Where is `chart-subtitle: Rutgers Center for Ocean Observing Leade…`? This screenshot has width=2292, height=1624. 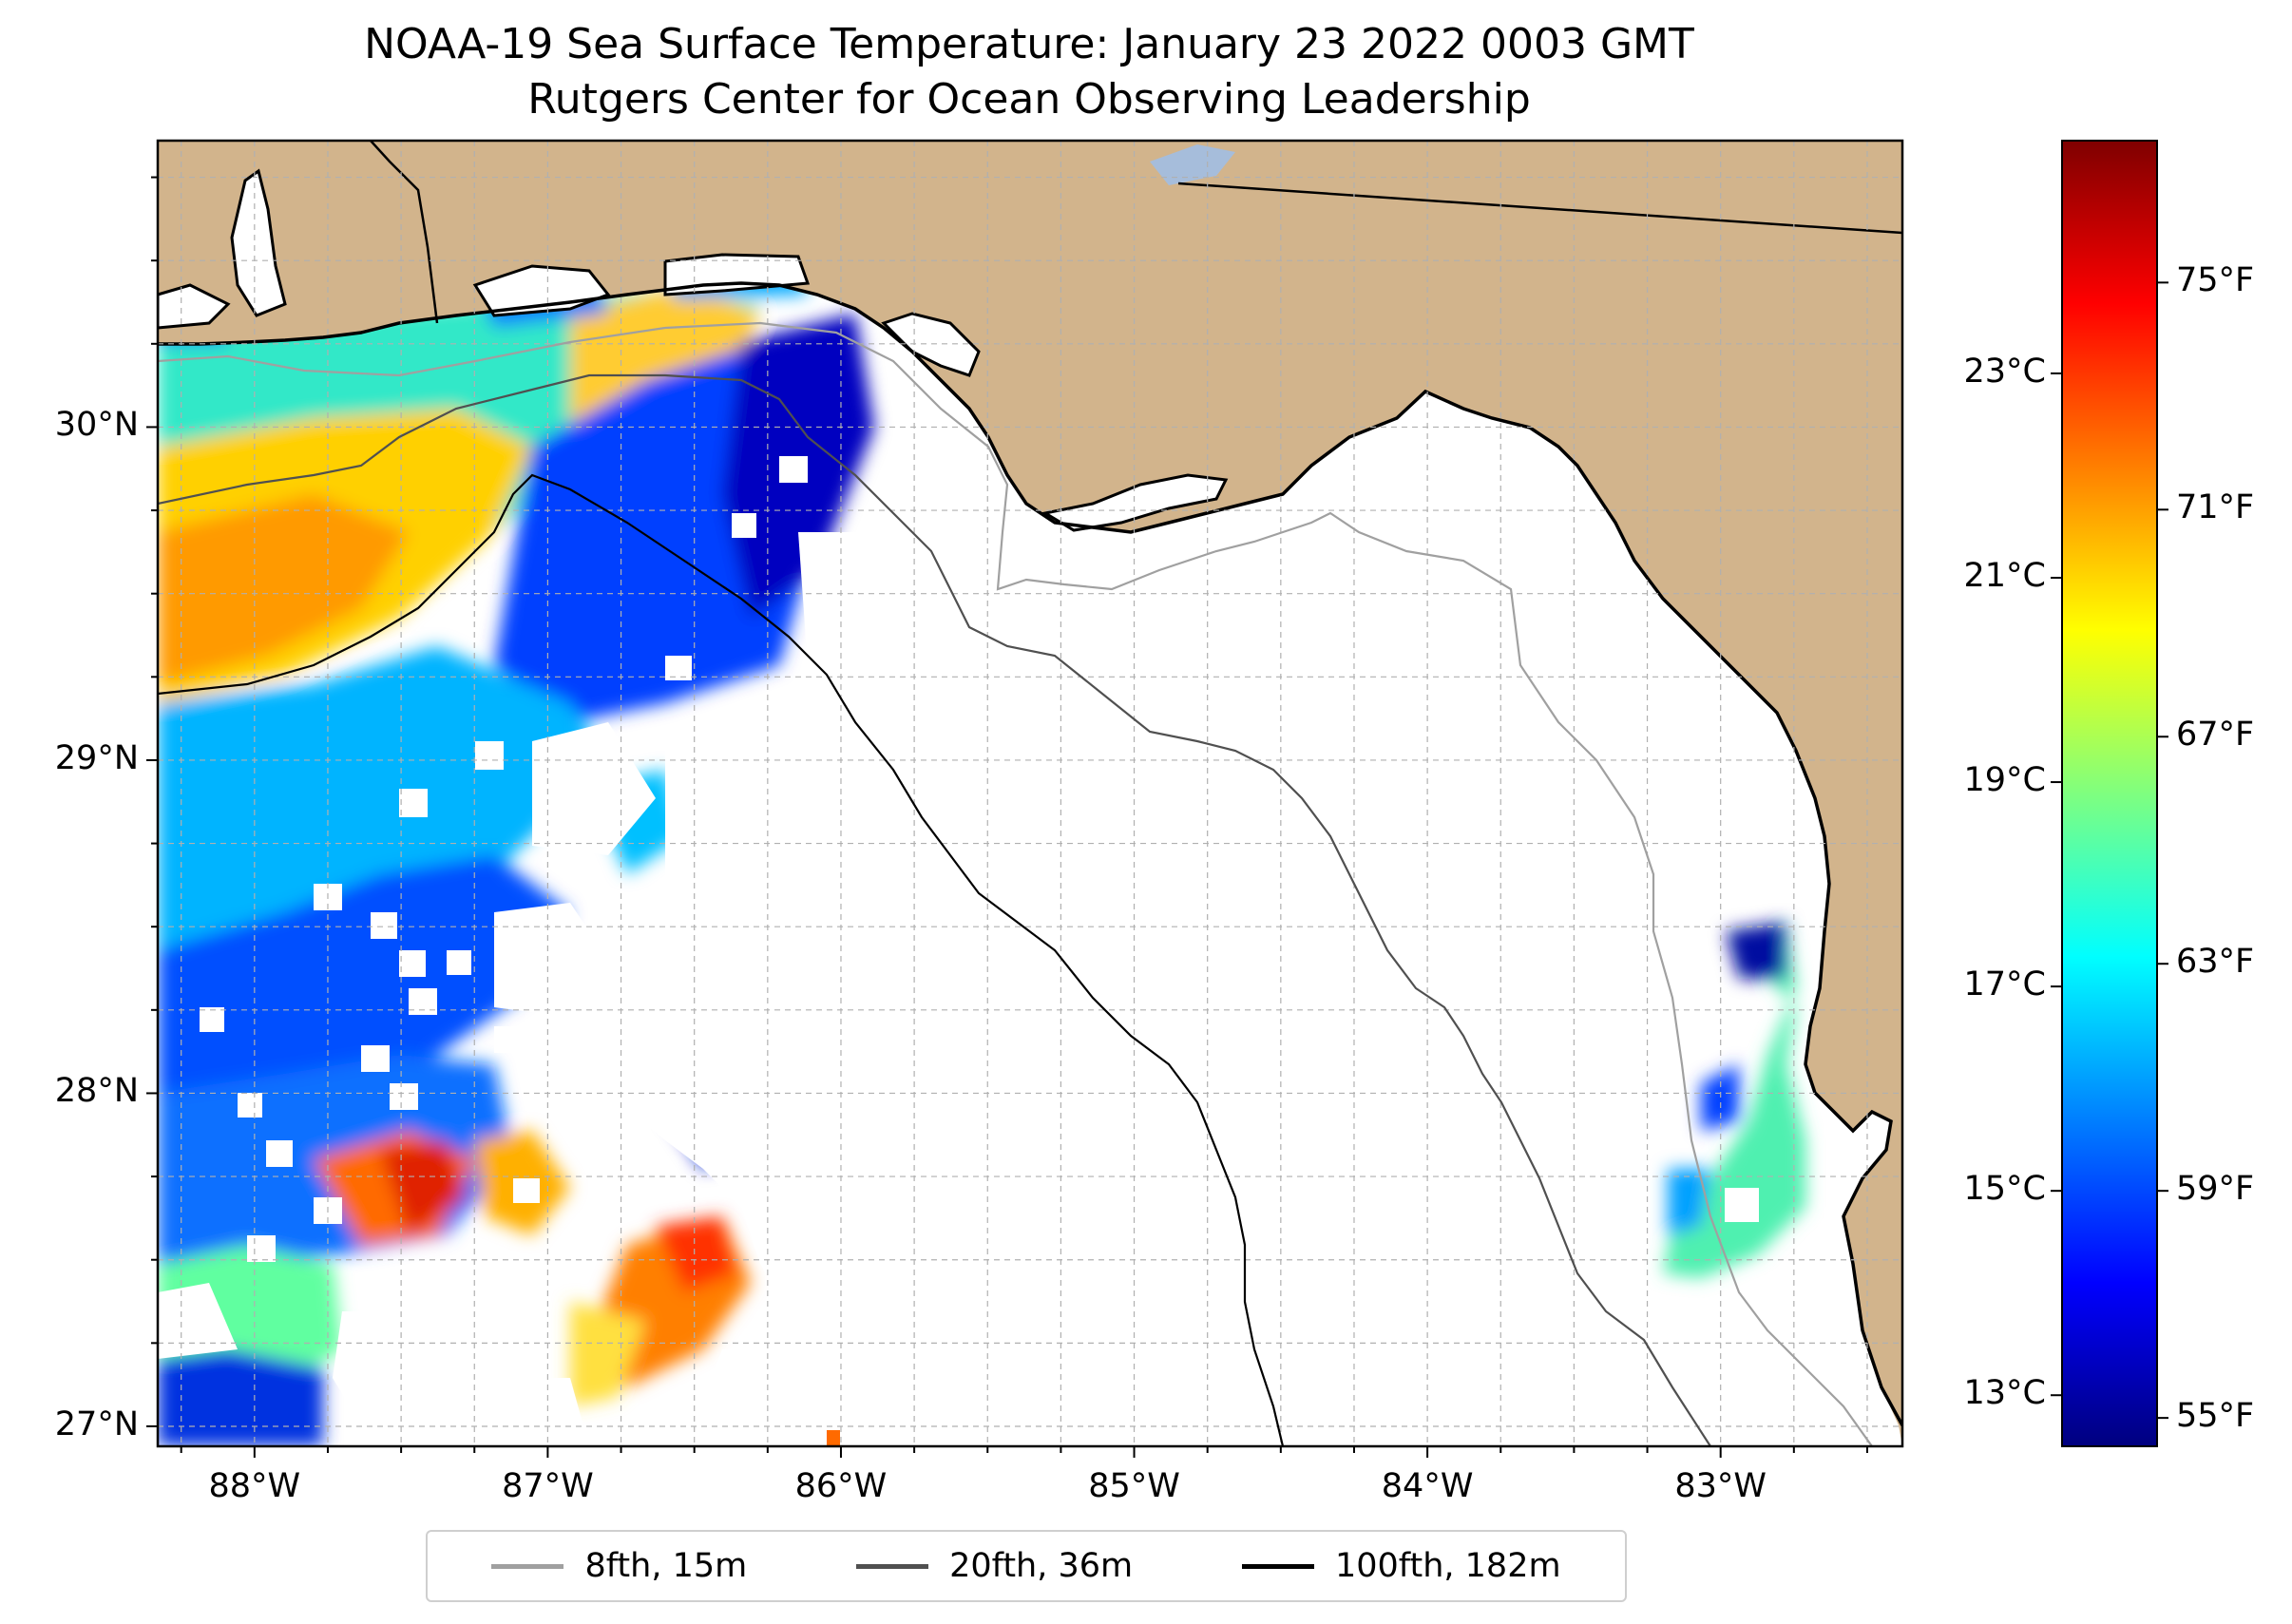
chart-subtitle: Rutgers Center for Ocean Observing Leade… is located at coordinates (1029, 99).